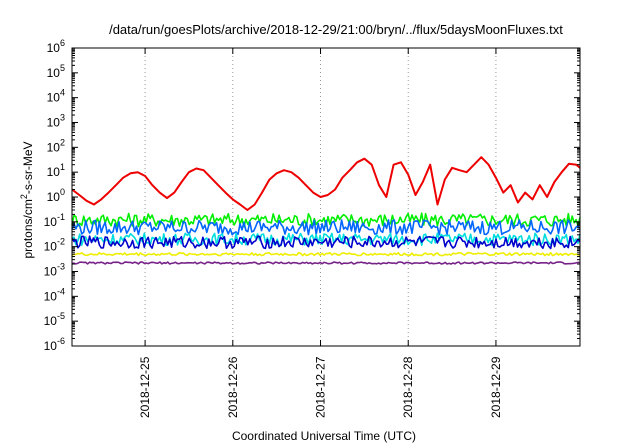  What do you see at coordinates (56, 195) in the screenshot?
I see `y-tick-label: 10⁰` at bounding box center [56, 195].